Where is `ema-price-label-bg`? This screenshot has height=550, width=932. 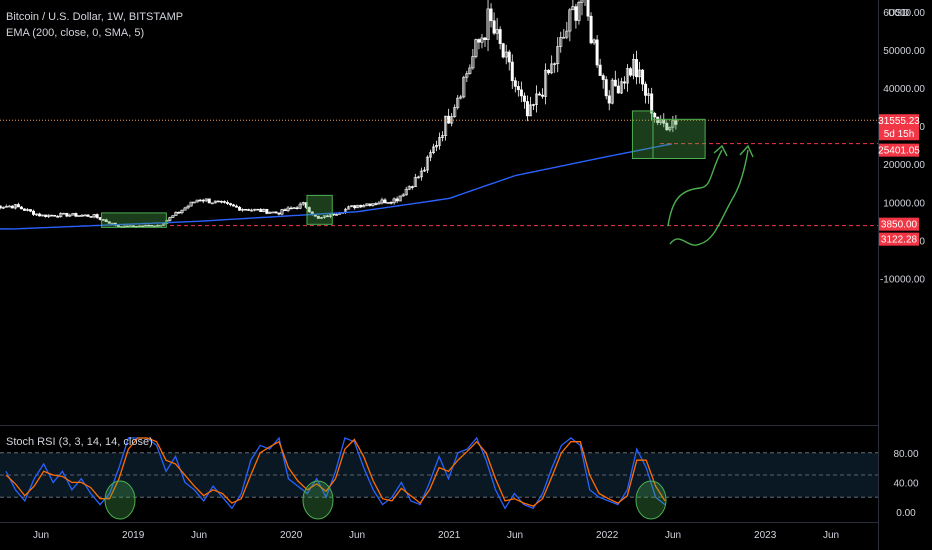 ema-price-label-bg is located at coordinates (899, 150).